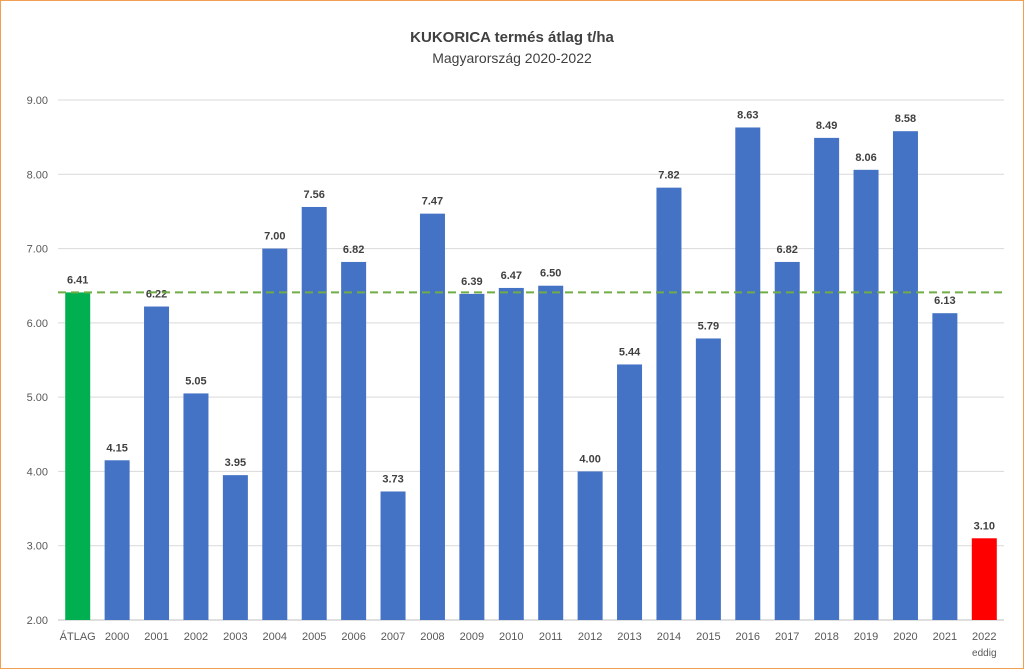  Describe the element at coordinates (511, 637) in the screenshot. I see `x-tick-label: 2010` at that location.